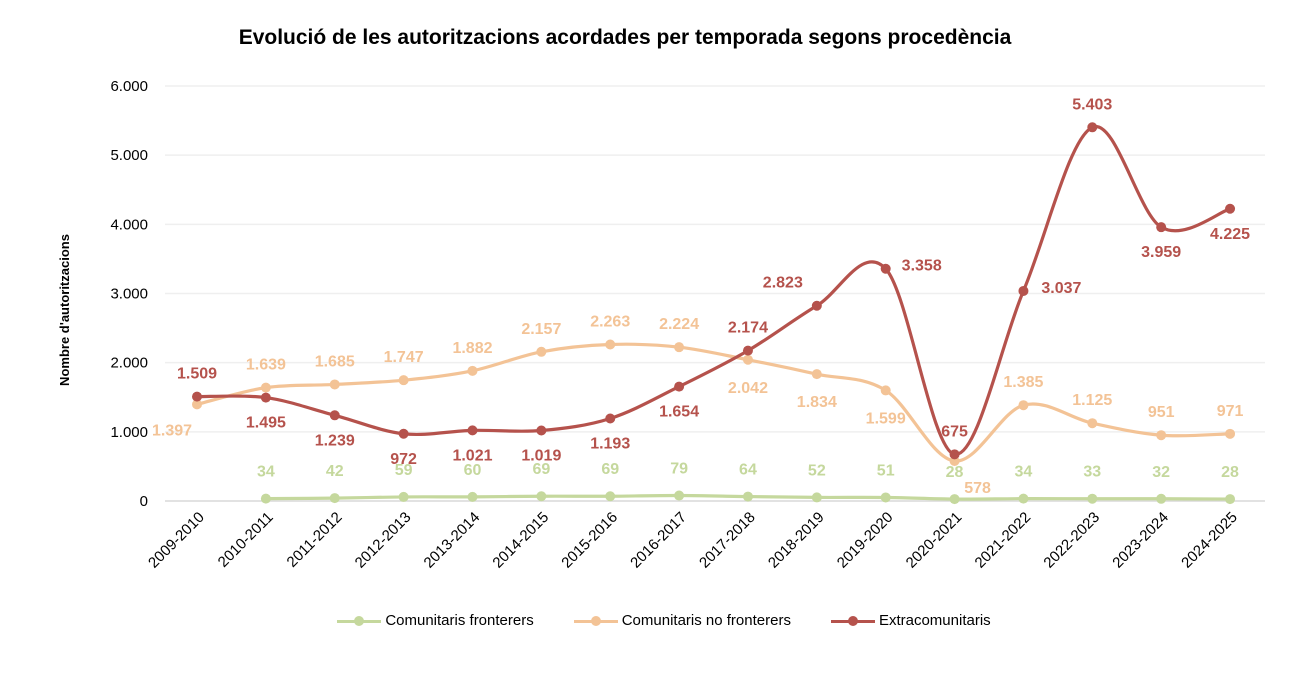 The width and height of the screenshot is (1308, 698). I want to click on data-label: 2.224, so click(679, 324).